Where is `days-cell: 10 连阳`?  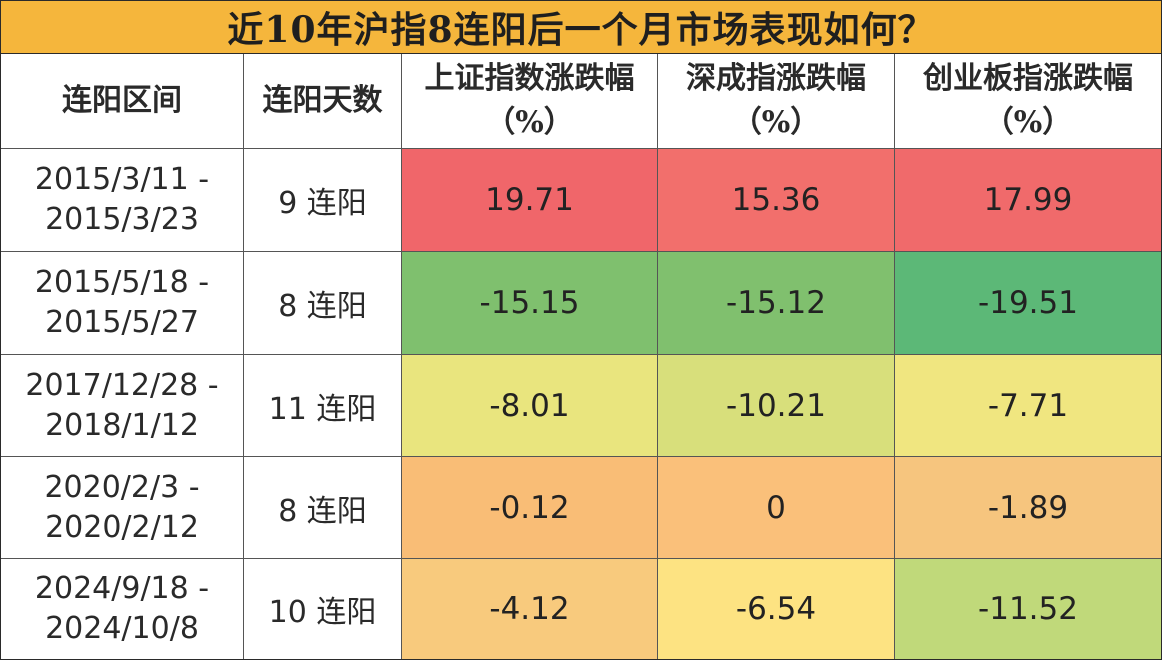
days-cell: 10 连阳 is located at coordinates (323, 609).